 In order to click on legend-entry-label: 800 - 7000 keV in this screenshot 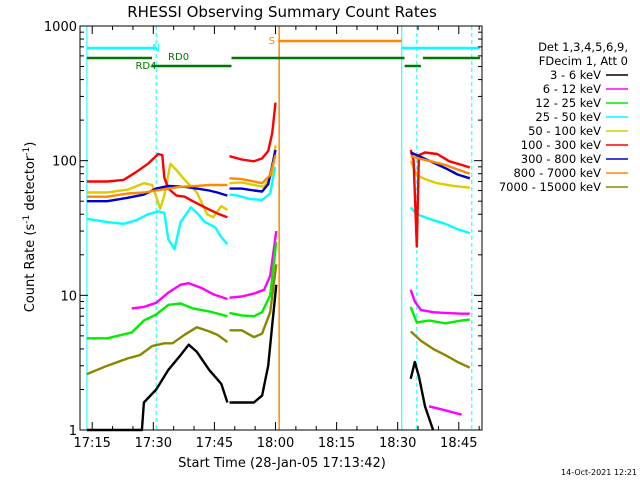, I will do `click(557, 173)`.